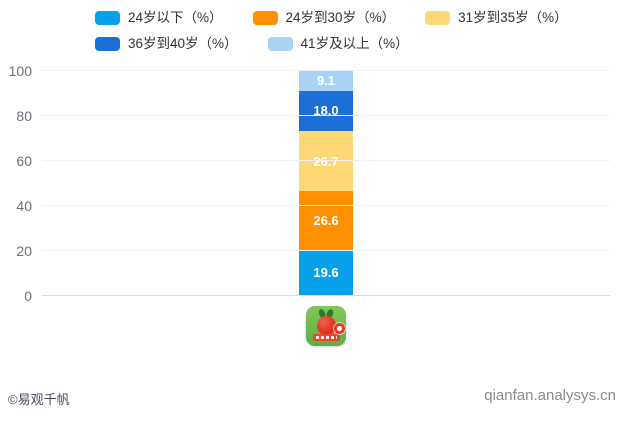 The height and width of the screenshot is (421, 625). I want to click on radish-bulb-icon, so click(326, 325).